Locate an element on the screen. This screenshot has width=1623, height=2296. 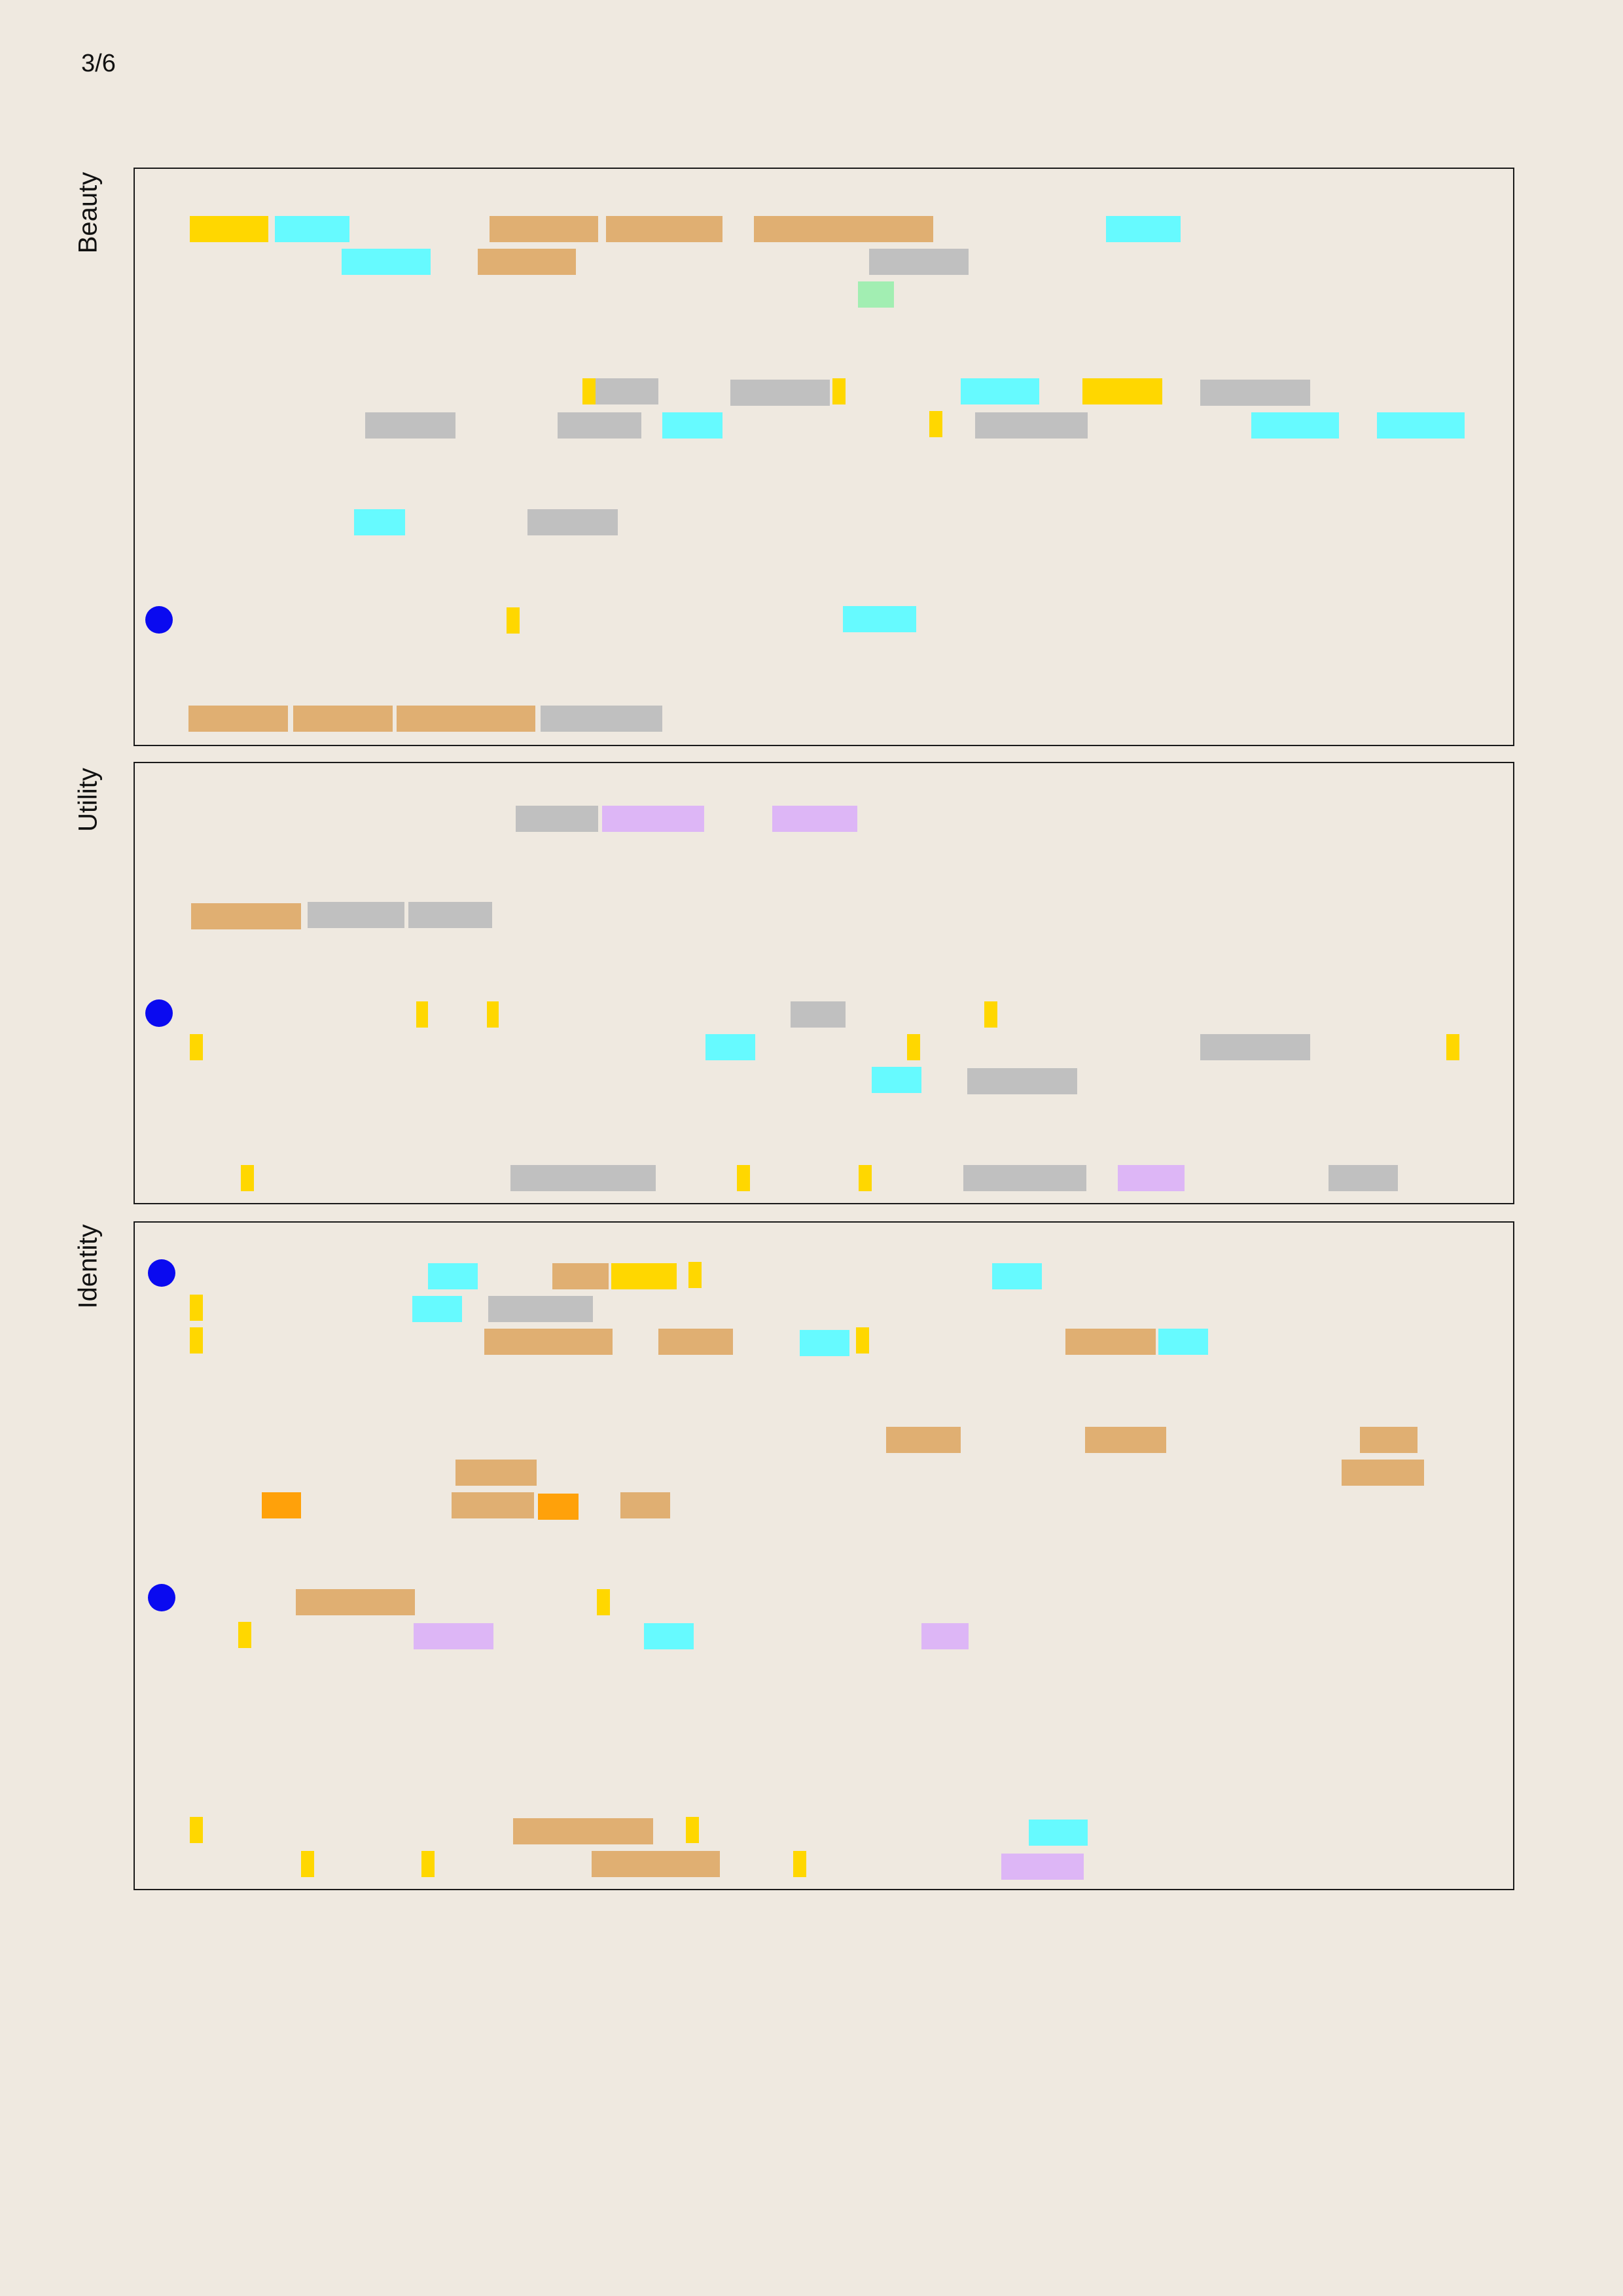
section-label-beauty: Beauty is located at coordinates (88, 212).